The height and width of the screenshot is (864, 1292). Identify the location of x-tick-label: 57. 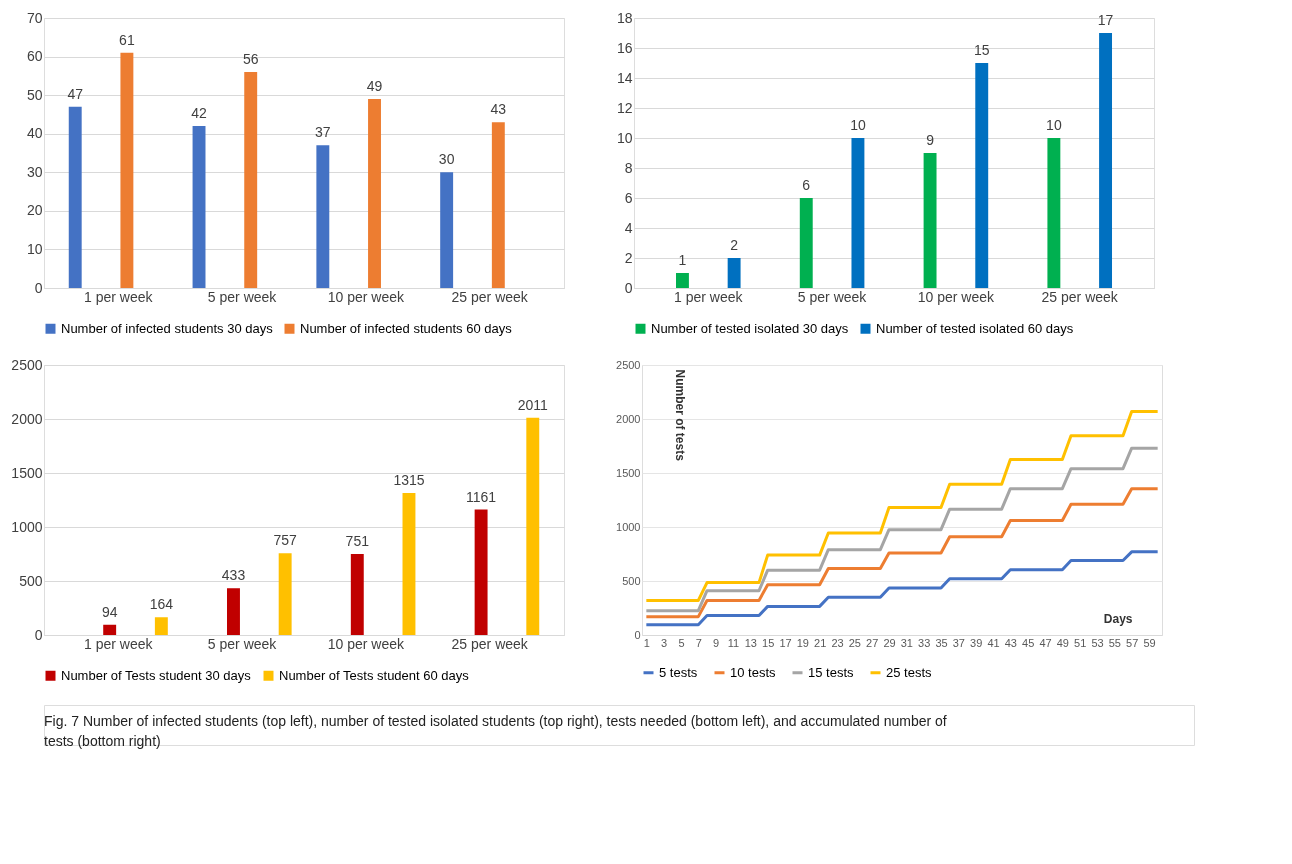
(1132, 642).